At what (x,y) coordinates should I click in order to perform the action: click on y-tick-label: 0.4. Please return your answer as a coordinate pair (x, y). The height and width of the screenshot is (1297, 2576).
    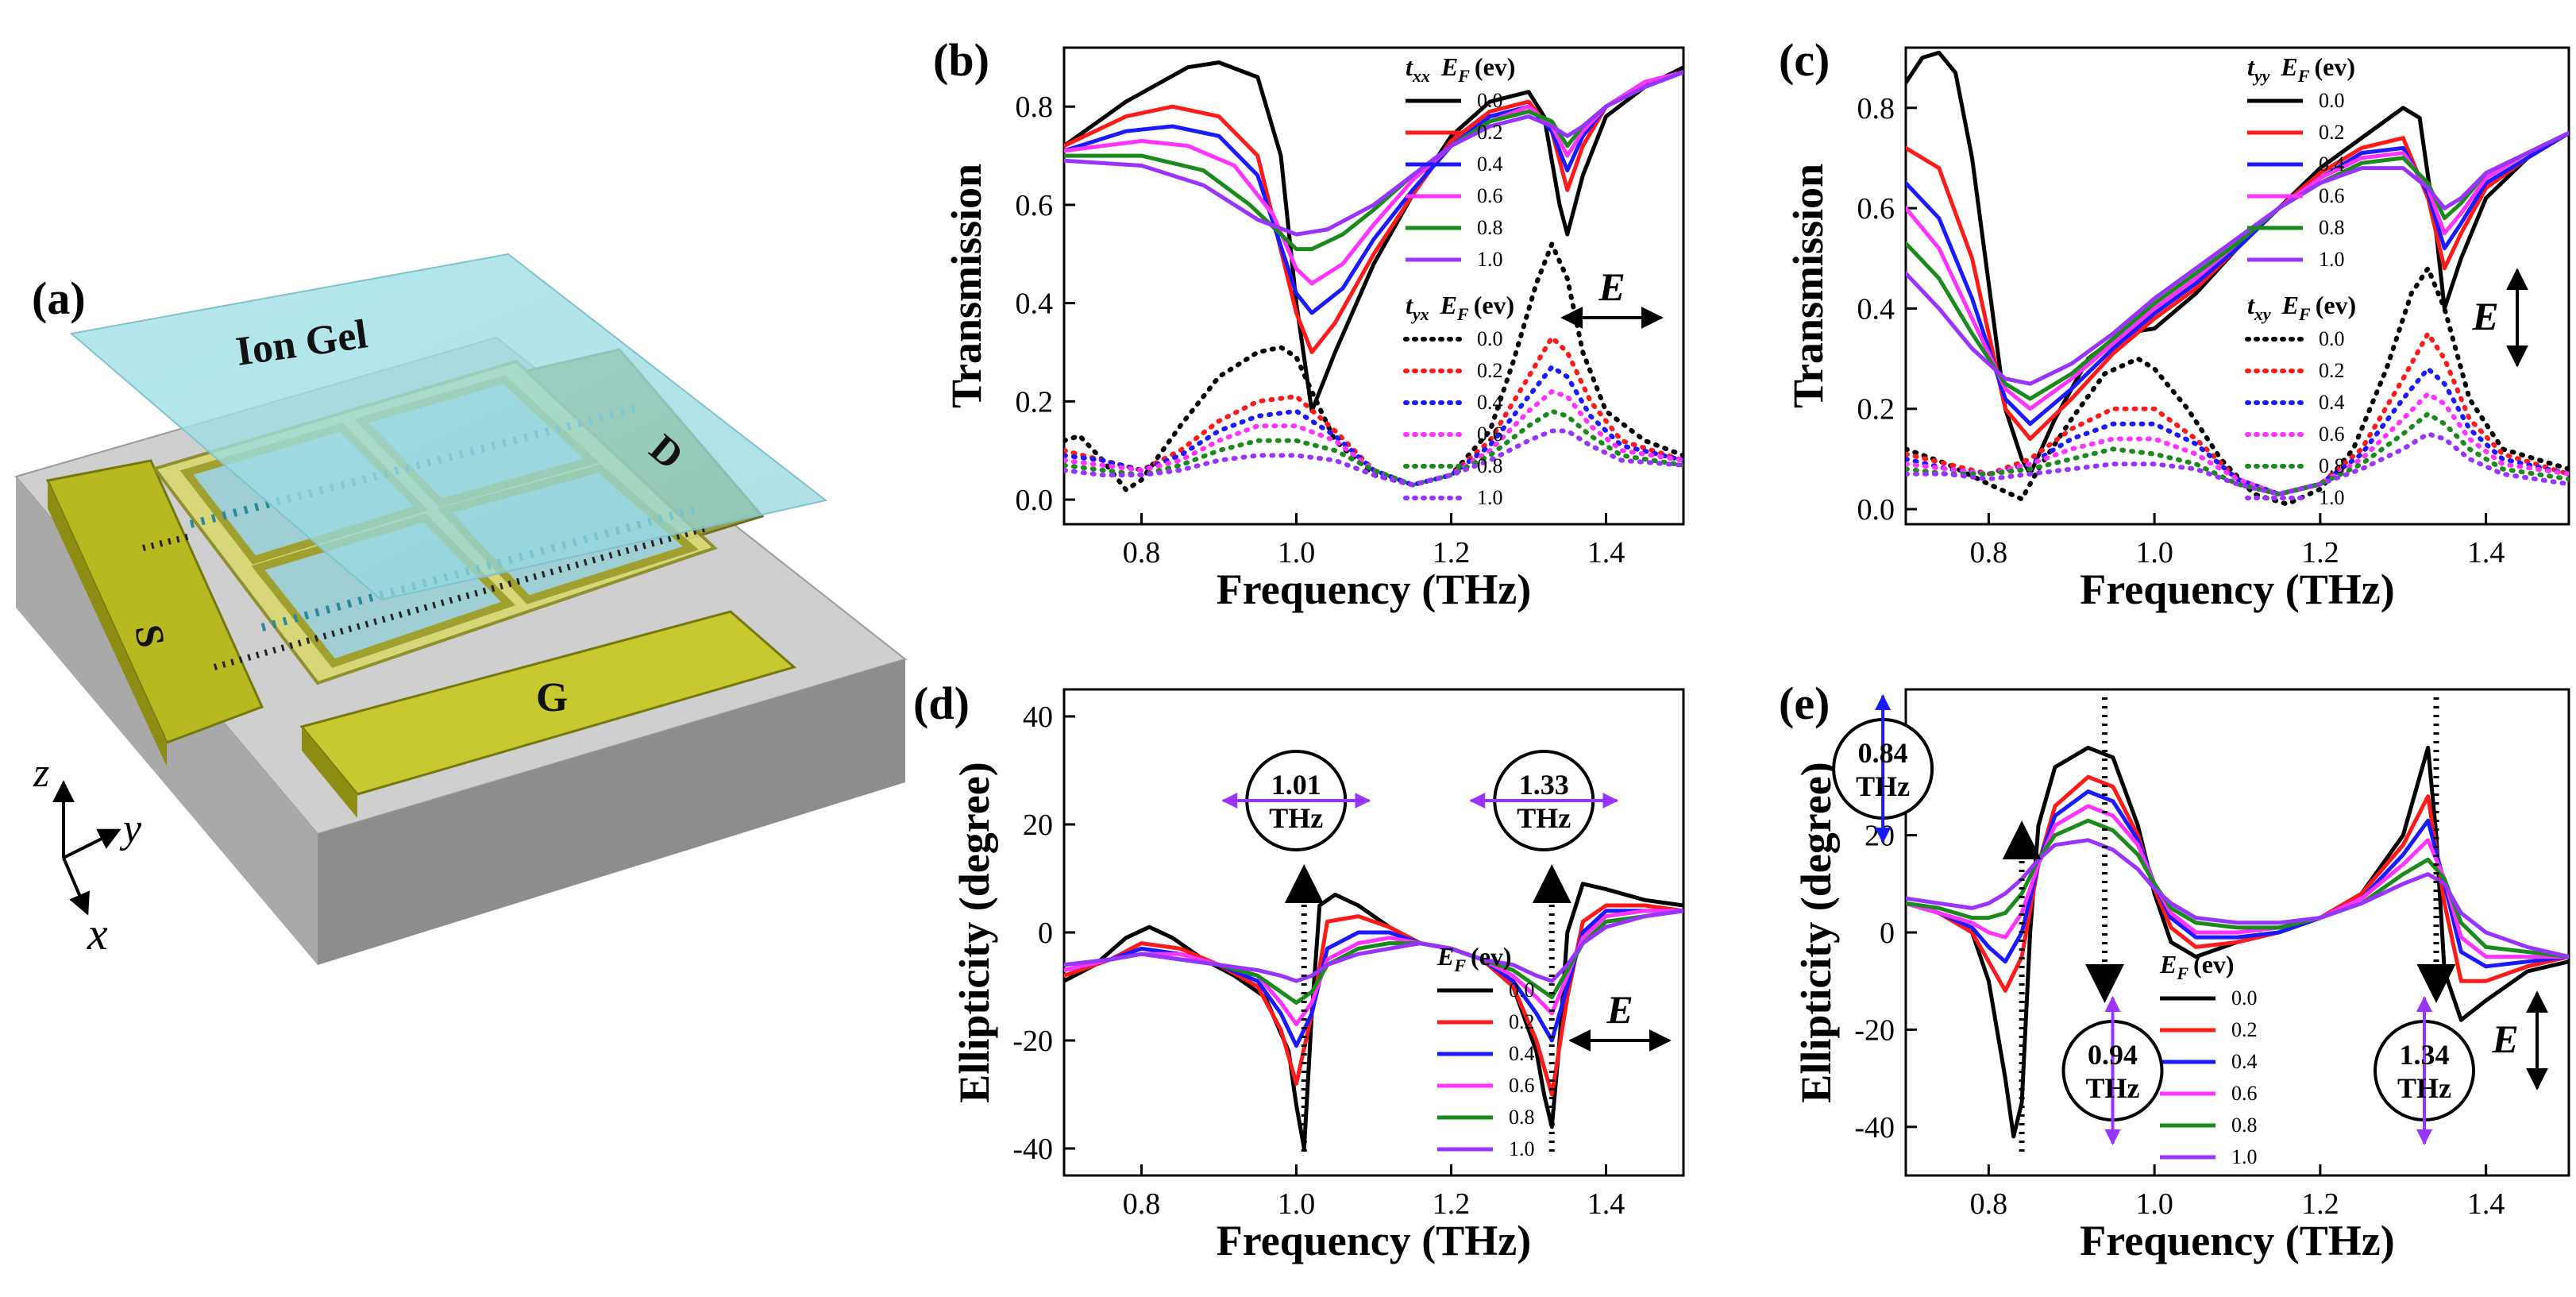
    Looking at the image, I should click on (1035, 304).